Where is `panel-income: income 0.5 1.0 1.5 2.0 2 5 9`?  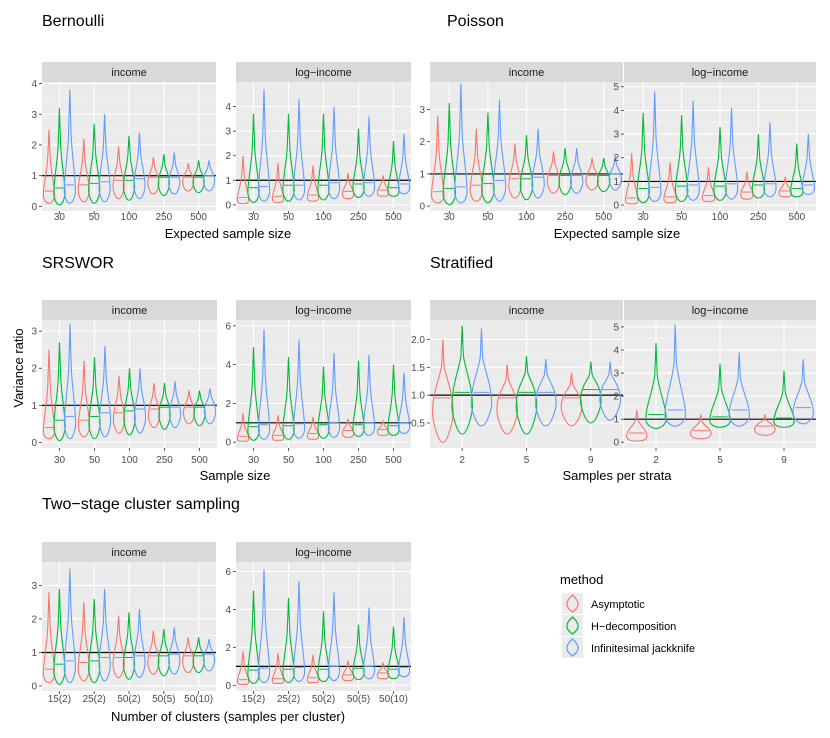
panel-income: income 0.5 1.0 1.5 2.0 2 5 9 is located at coordinates (517, 383).